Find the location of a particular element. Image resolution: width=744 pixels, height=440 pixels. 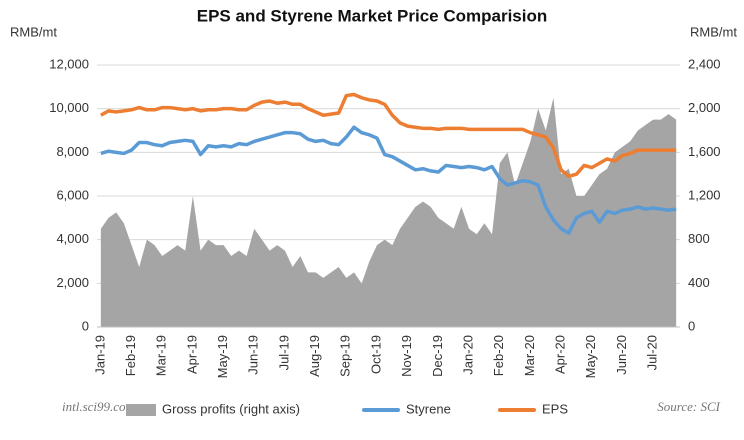

x-tick-label: Apr-19 is located at coordinates (191, 354).